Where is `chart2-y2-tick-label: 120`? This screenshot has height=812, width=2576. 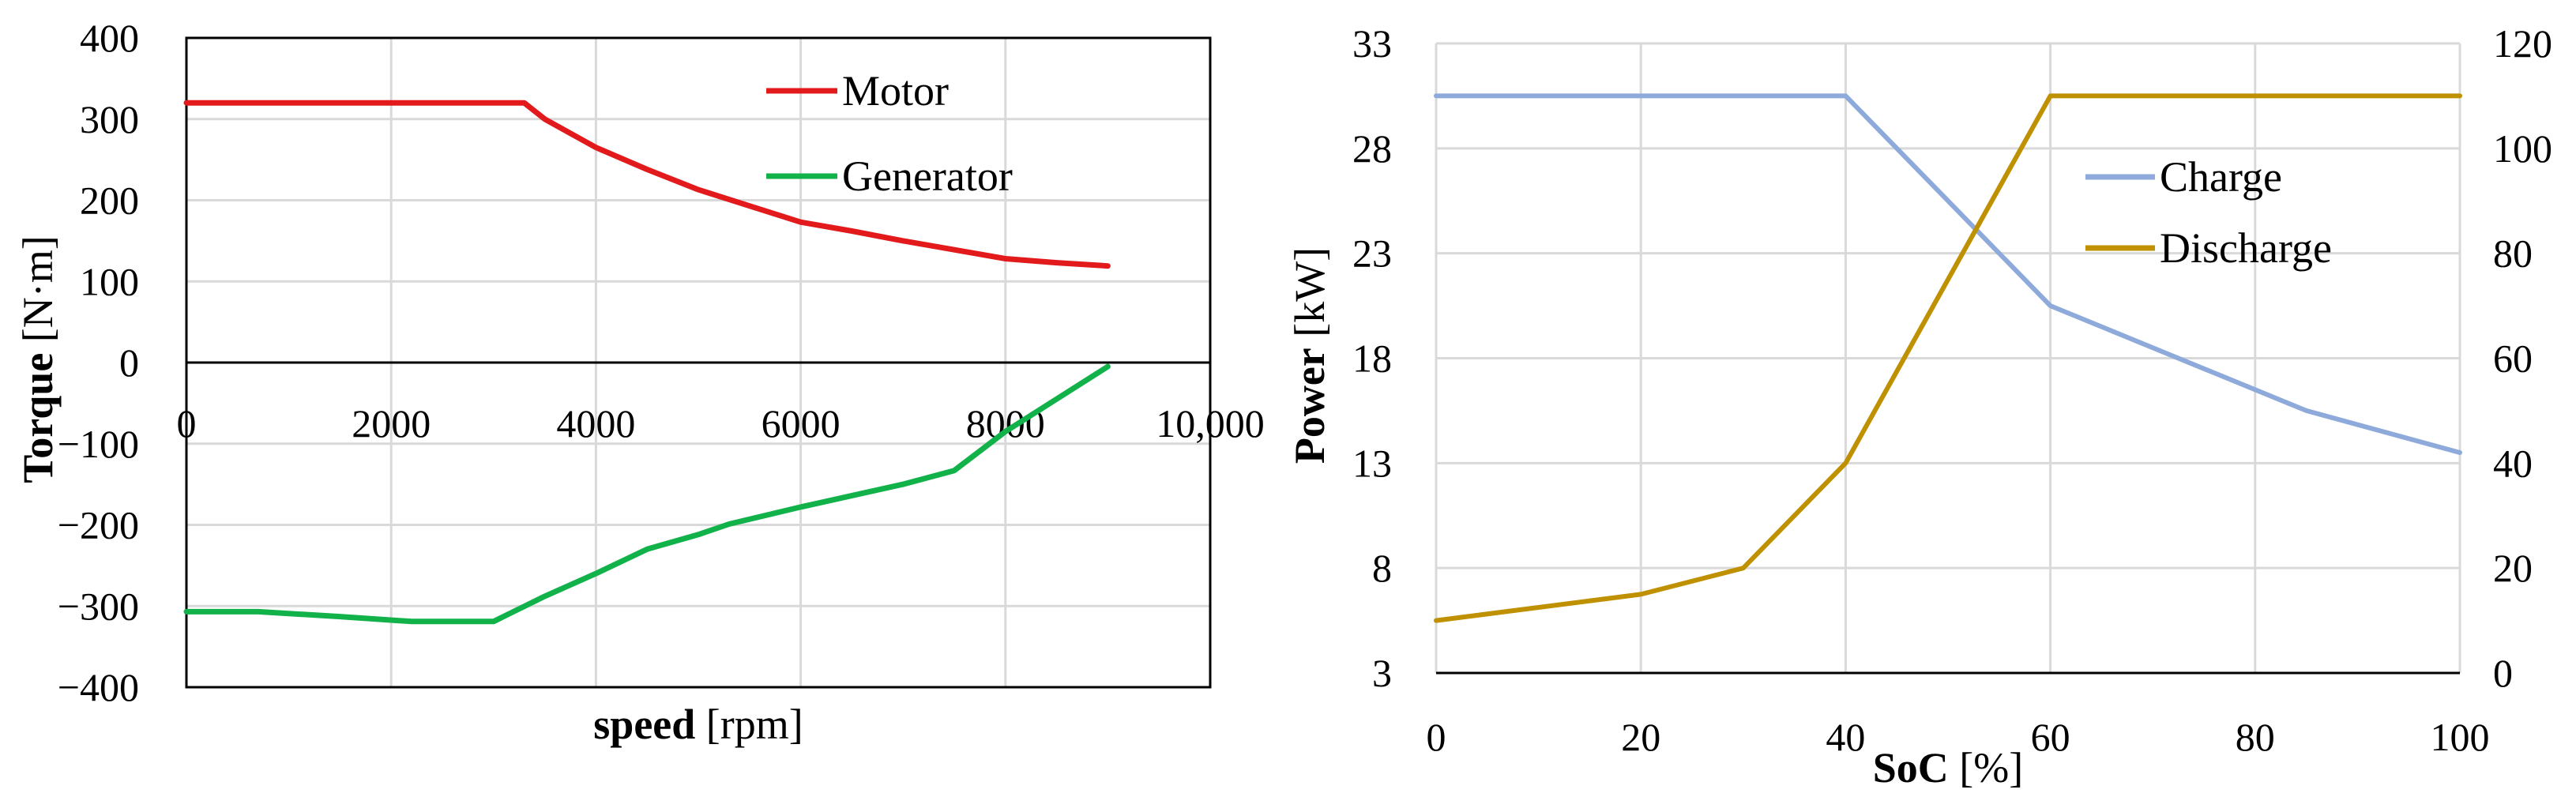 chart2-y2-tick-label: 120 is located at coordinates (2522, 43).